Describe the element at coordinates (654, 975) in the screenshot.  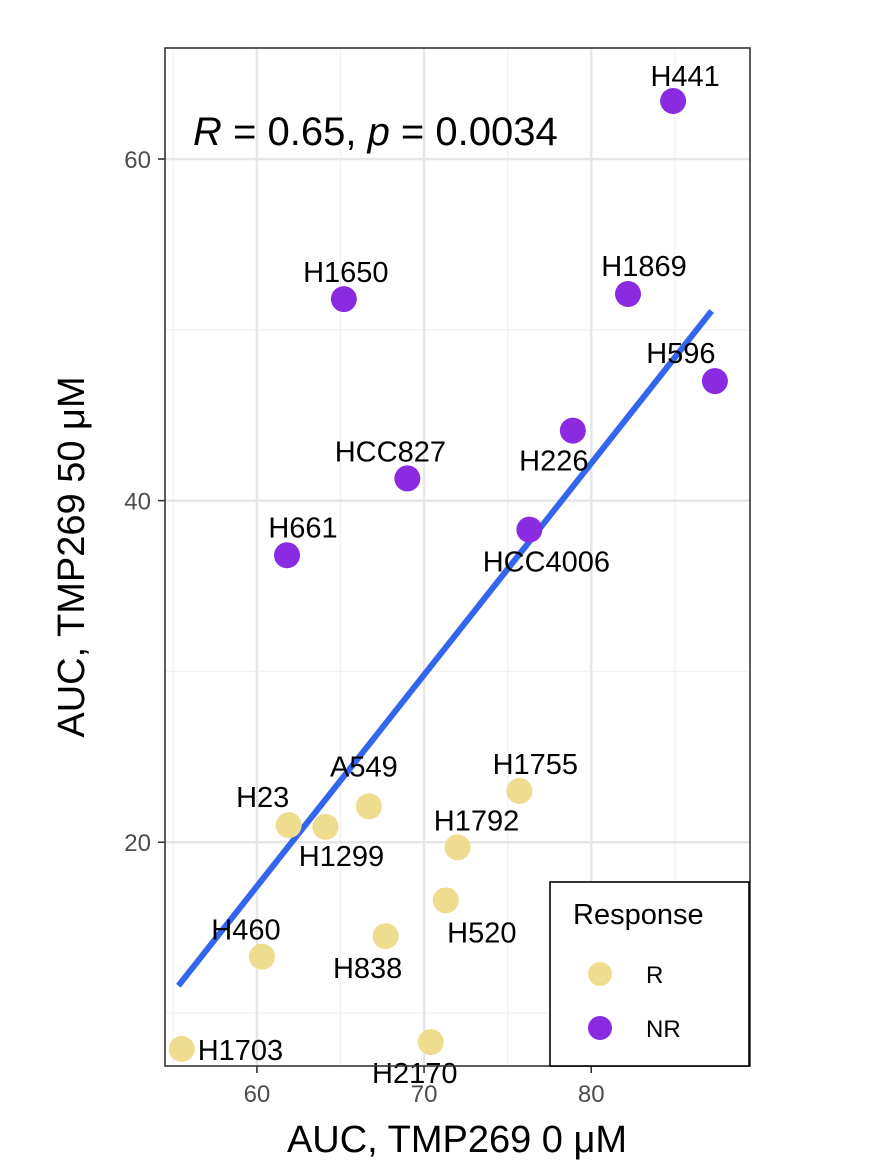
I see `legend-label-r: R` at that location.